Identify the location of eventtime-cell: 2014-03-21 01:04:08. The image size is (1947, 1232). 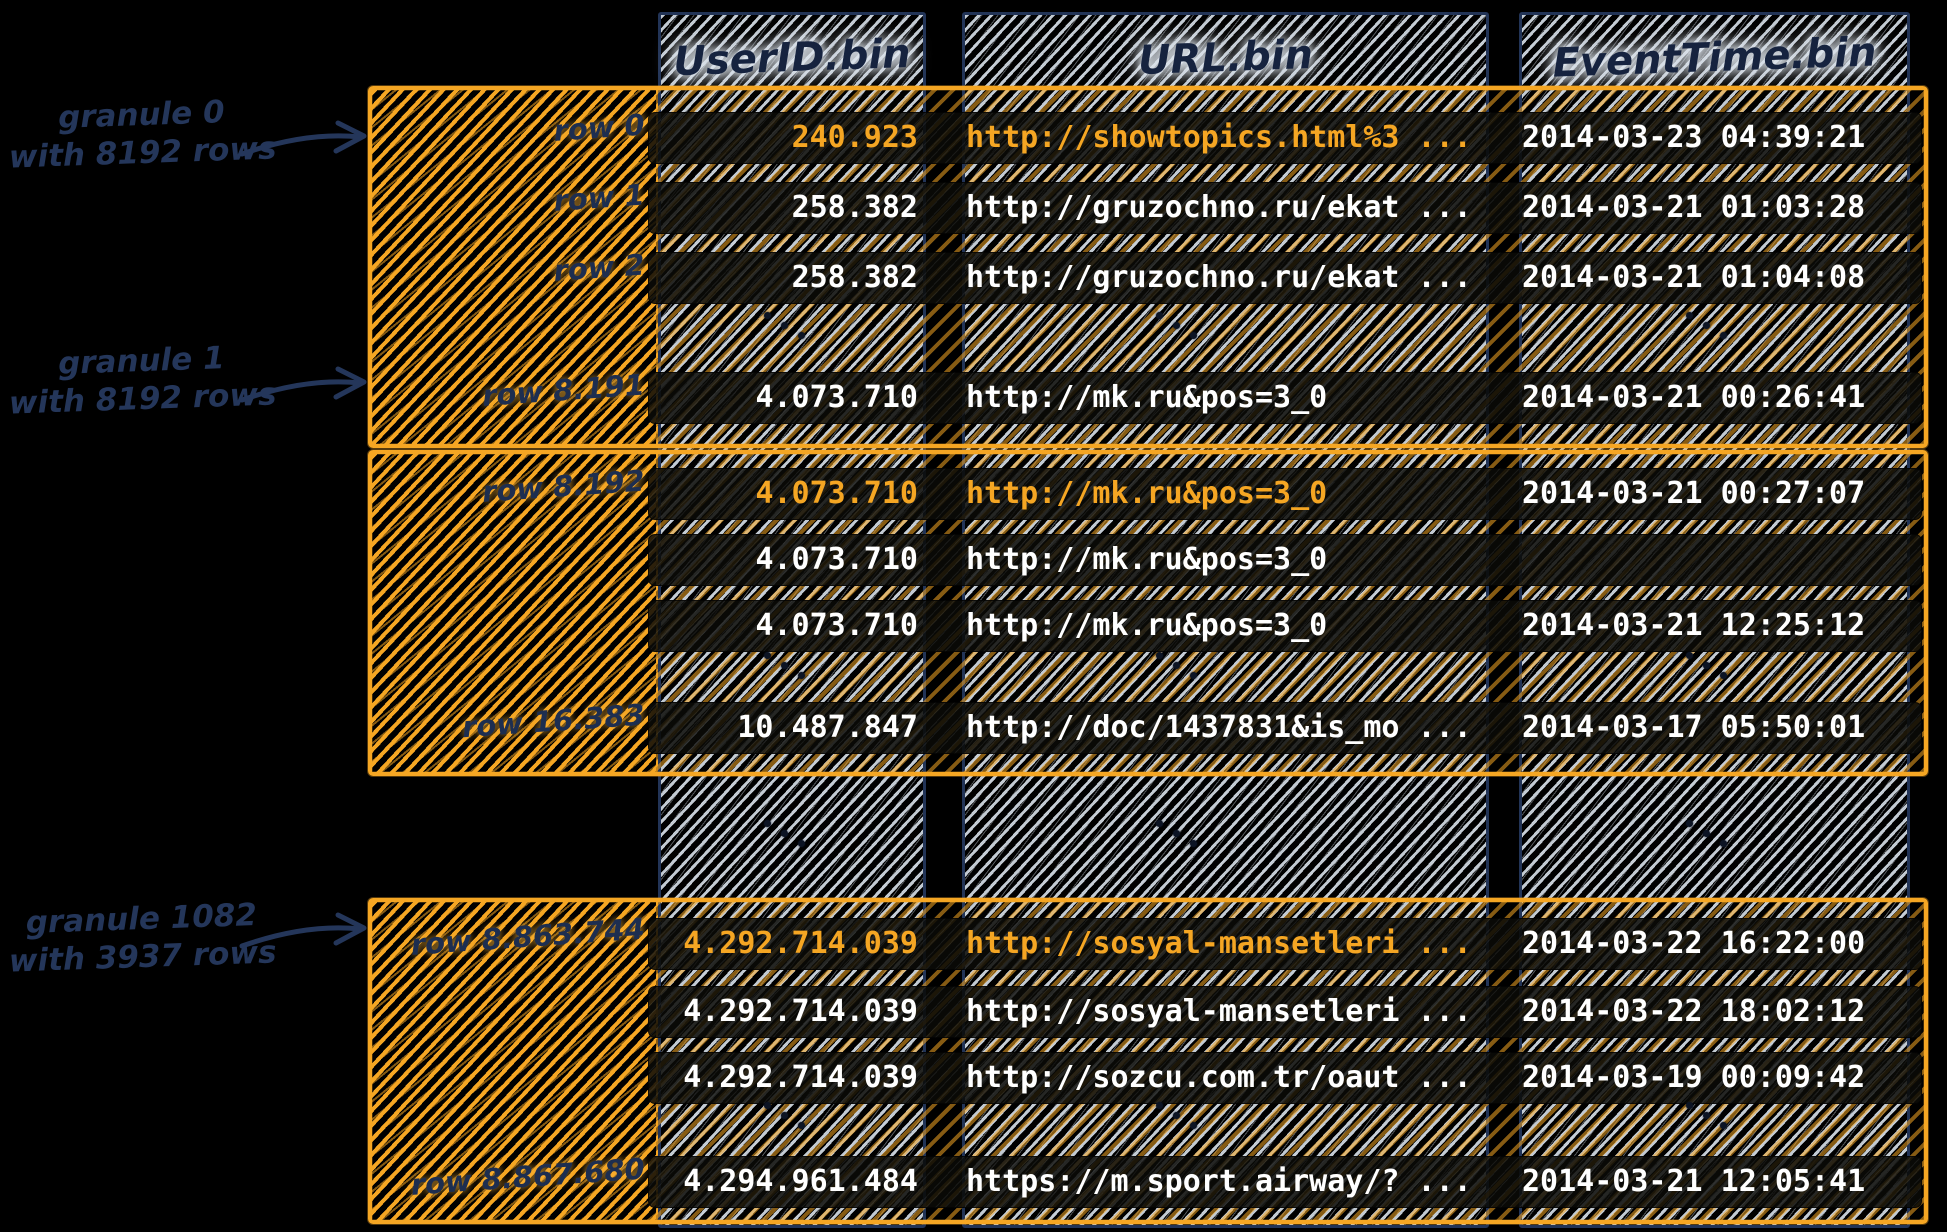
(1694, 277).